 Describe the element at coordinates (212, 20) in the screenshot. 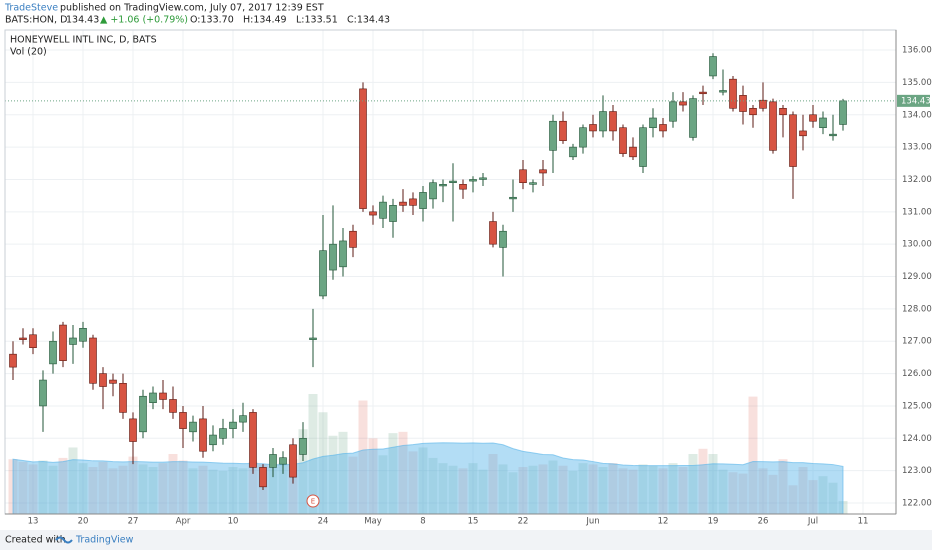

I see `open: O:133.70` at that location.